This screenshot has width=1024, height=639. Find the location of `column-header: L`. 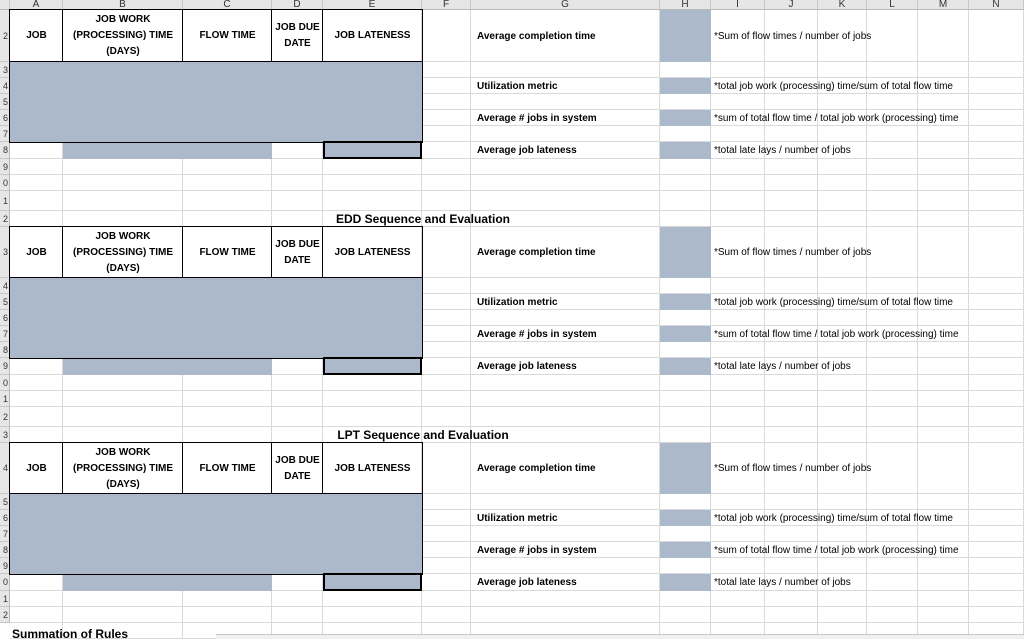

column-header: L is located at coordinates (892, 5).